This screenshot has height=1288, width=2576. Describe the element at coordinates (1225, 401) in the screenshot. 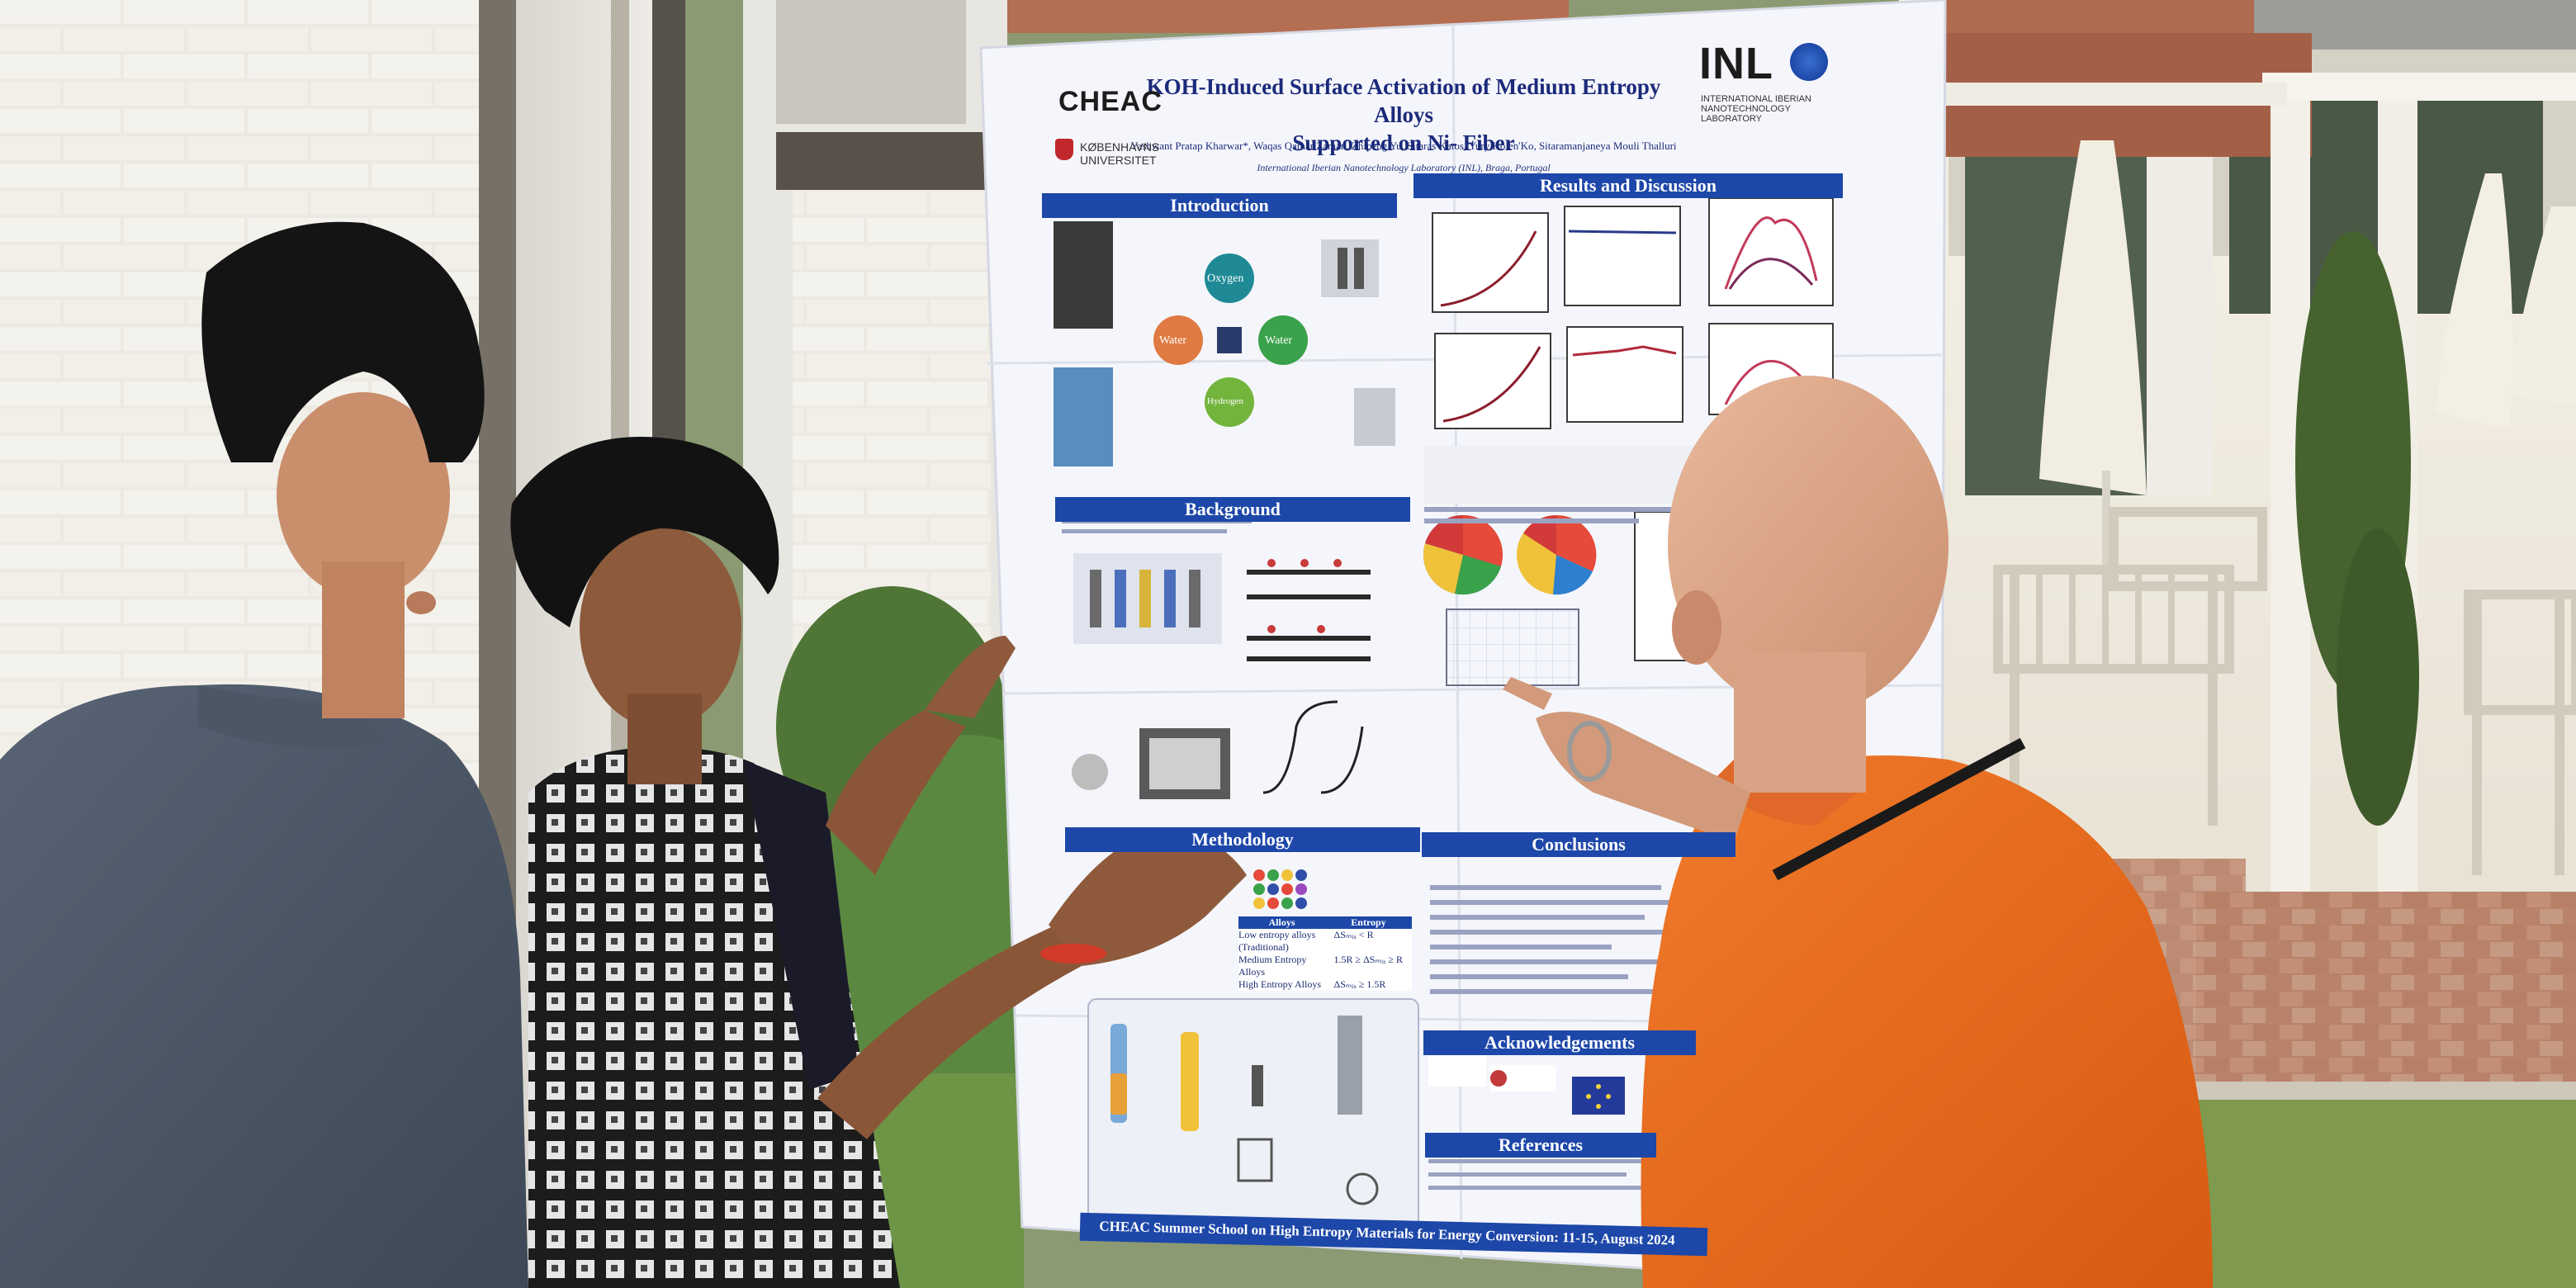

I see `circle-hydrogen: Hydrogen` at that location.